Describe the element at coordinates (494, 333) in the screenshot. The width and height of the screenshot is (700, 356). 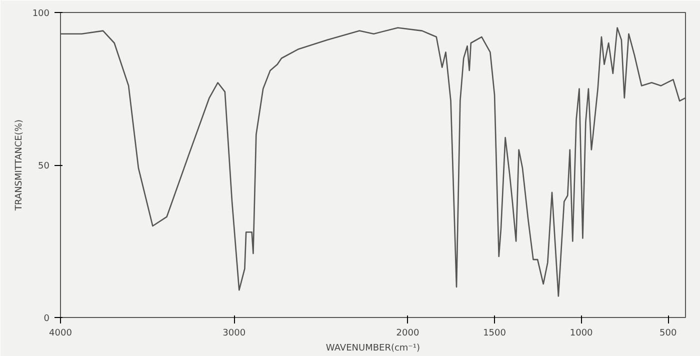
I see `x-tick-label: 1500` at that location.